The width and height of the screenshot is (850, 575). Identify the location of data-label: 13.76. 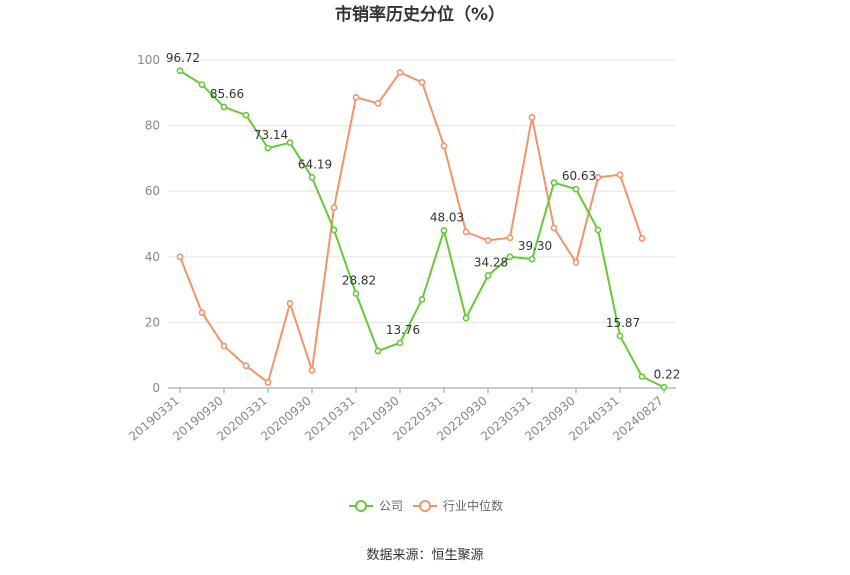
(403, 330).